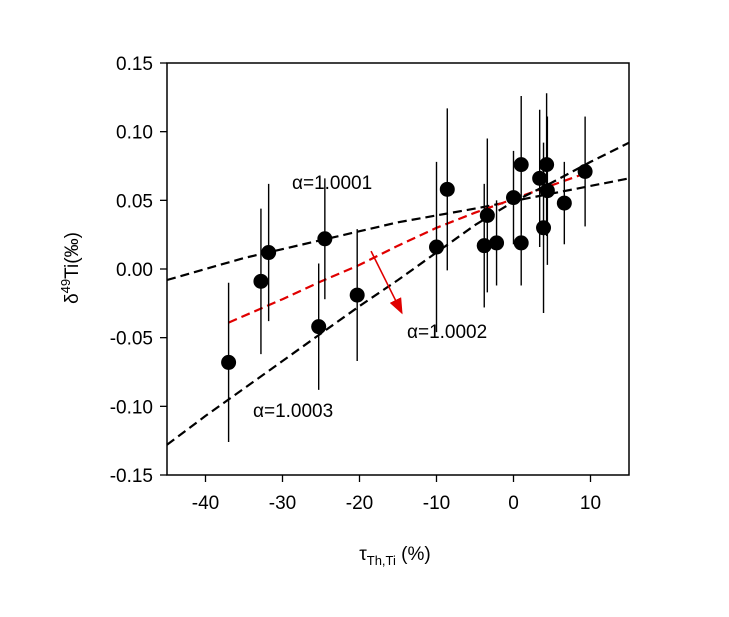  I want to click on x-tick-label-4: -10, so click(436, 503).